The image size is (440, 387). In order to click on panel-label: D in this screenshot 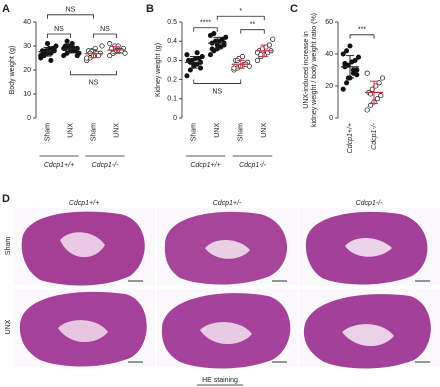, I will do `click(6, 199)`.